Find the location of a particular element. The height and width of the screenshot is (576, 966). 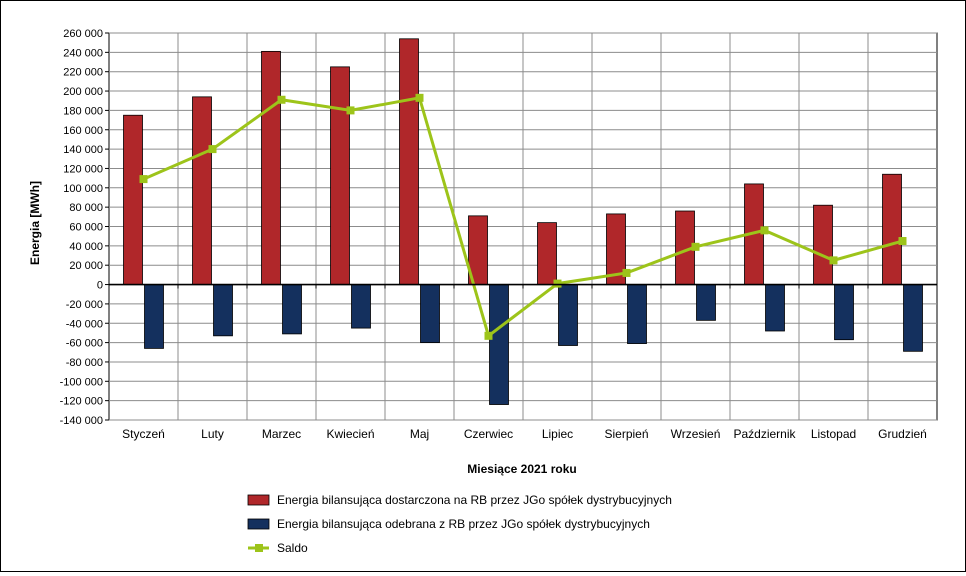

y-tick-label: -40 000 is located at coordinates (84, 324).